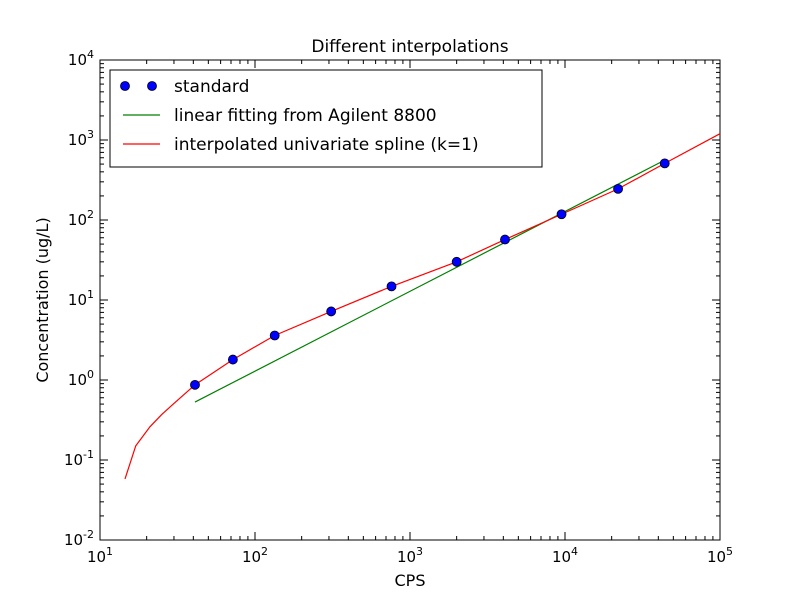 This screenshot has height=600, width=800. What do you see at coordinates (326, 145) in the screenshot?
I see `legend-label: interpolated univariate spline (k=1)` at bounding box center [326, 145].